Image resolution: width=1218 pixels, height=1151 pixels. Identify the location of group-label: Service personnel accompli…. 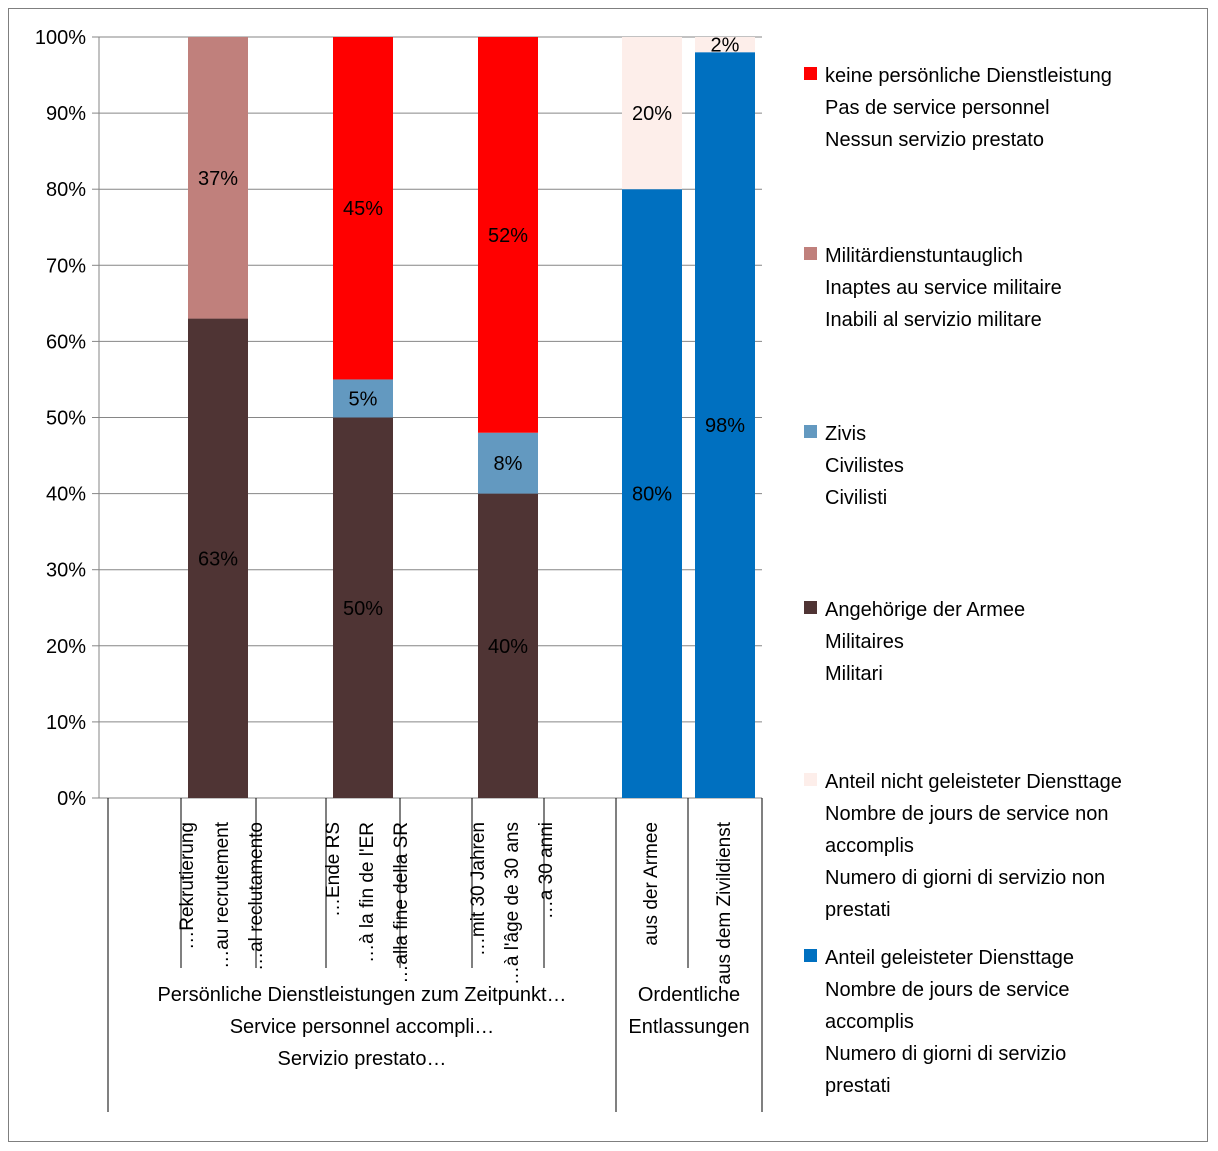
(362, 1027).